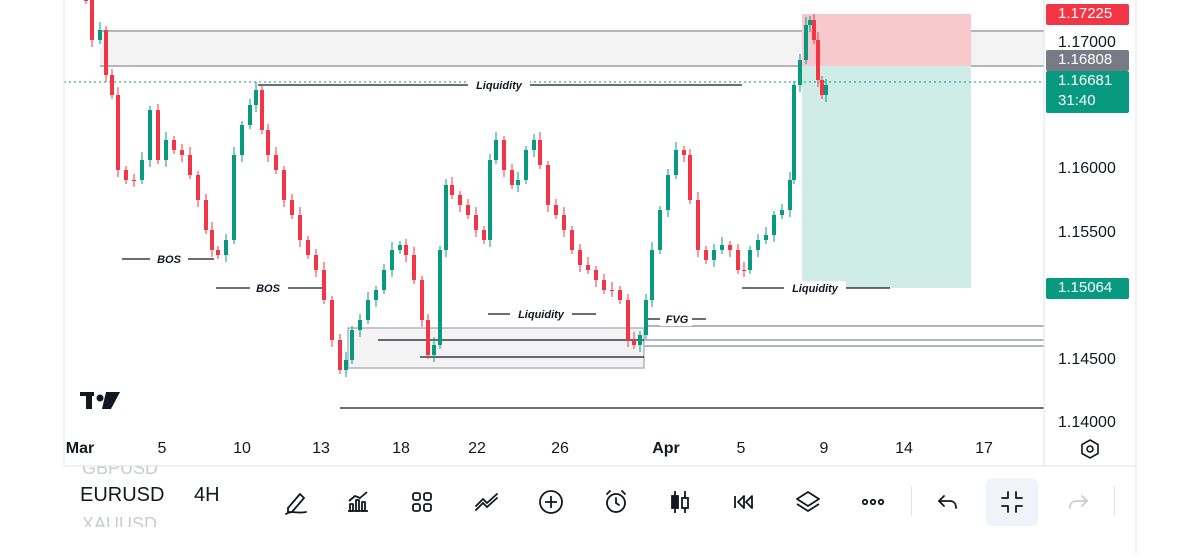  I want to click on layouts-button, so click(422, 502).